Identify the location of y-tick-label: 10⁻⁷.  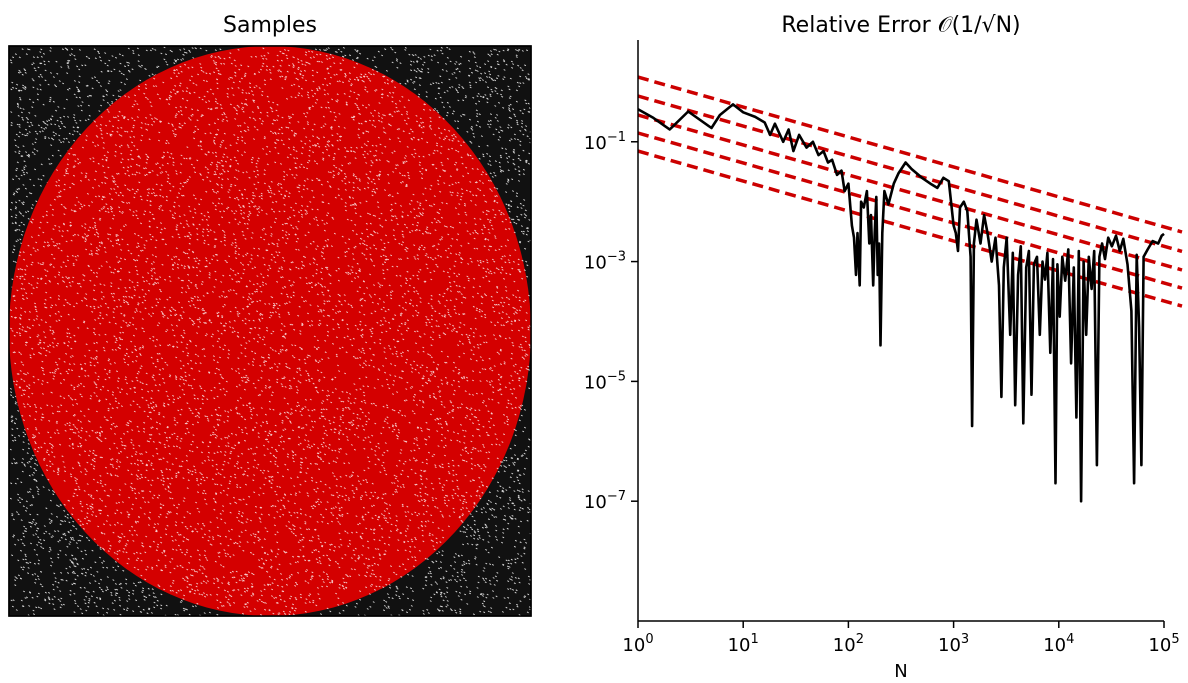
(605, 501).